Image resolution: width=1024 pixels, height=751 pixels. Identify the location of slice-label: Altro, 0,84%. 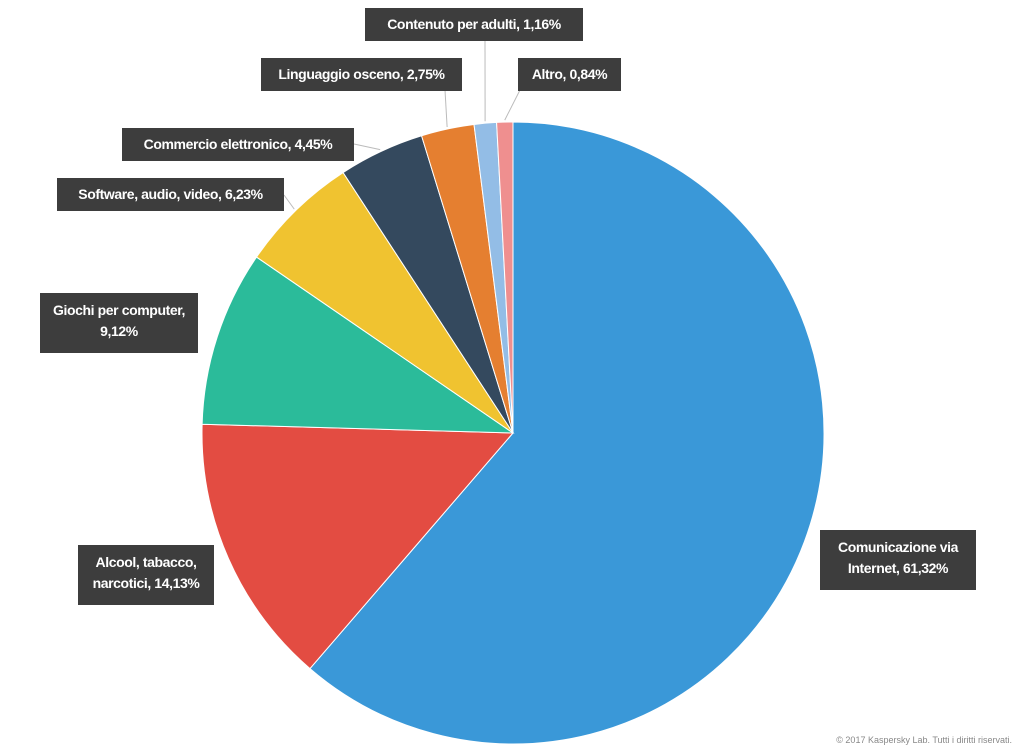
(569, 74).